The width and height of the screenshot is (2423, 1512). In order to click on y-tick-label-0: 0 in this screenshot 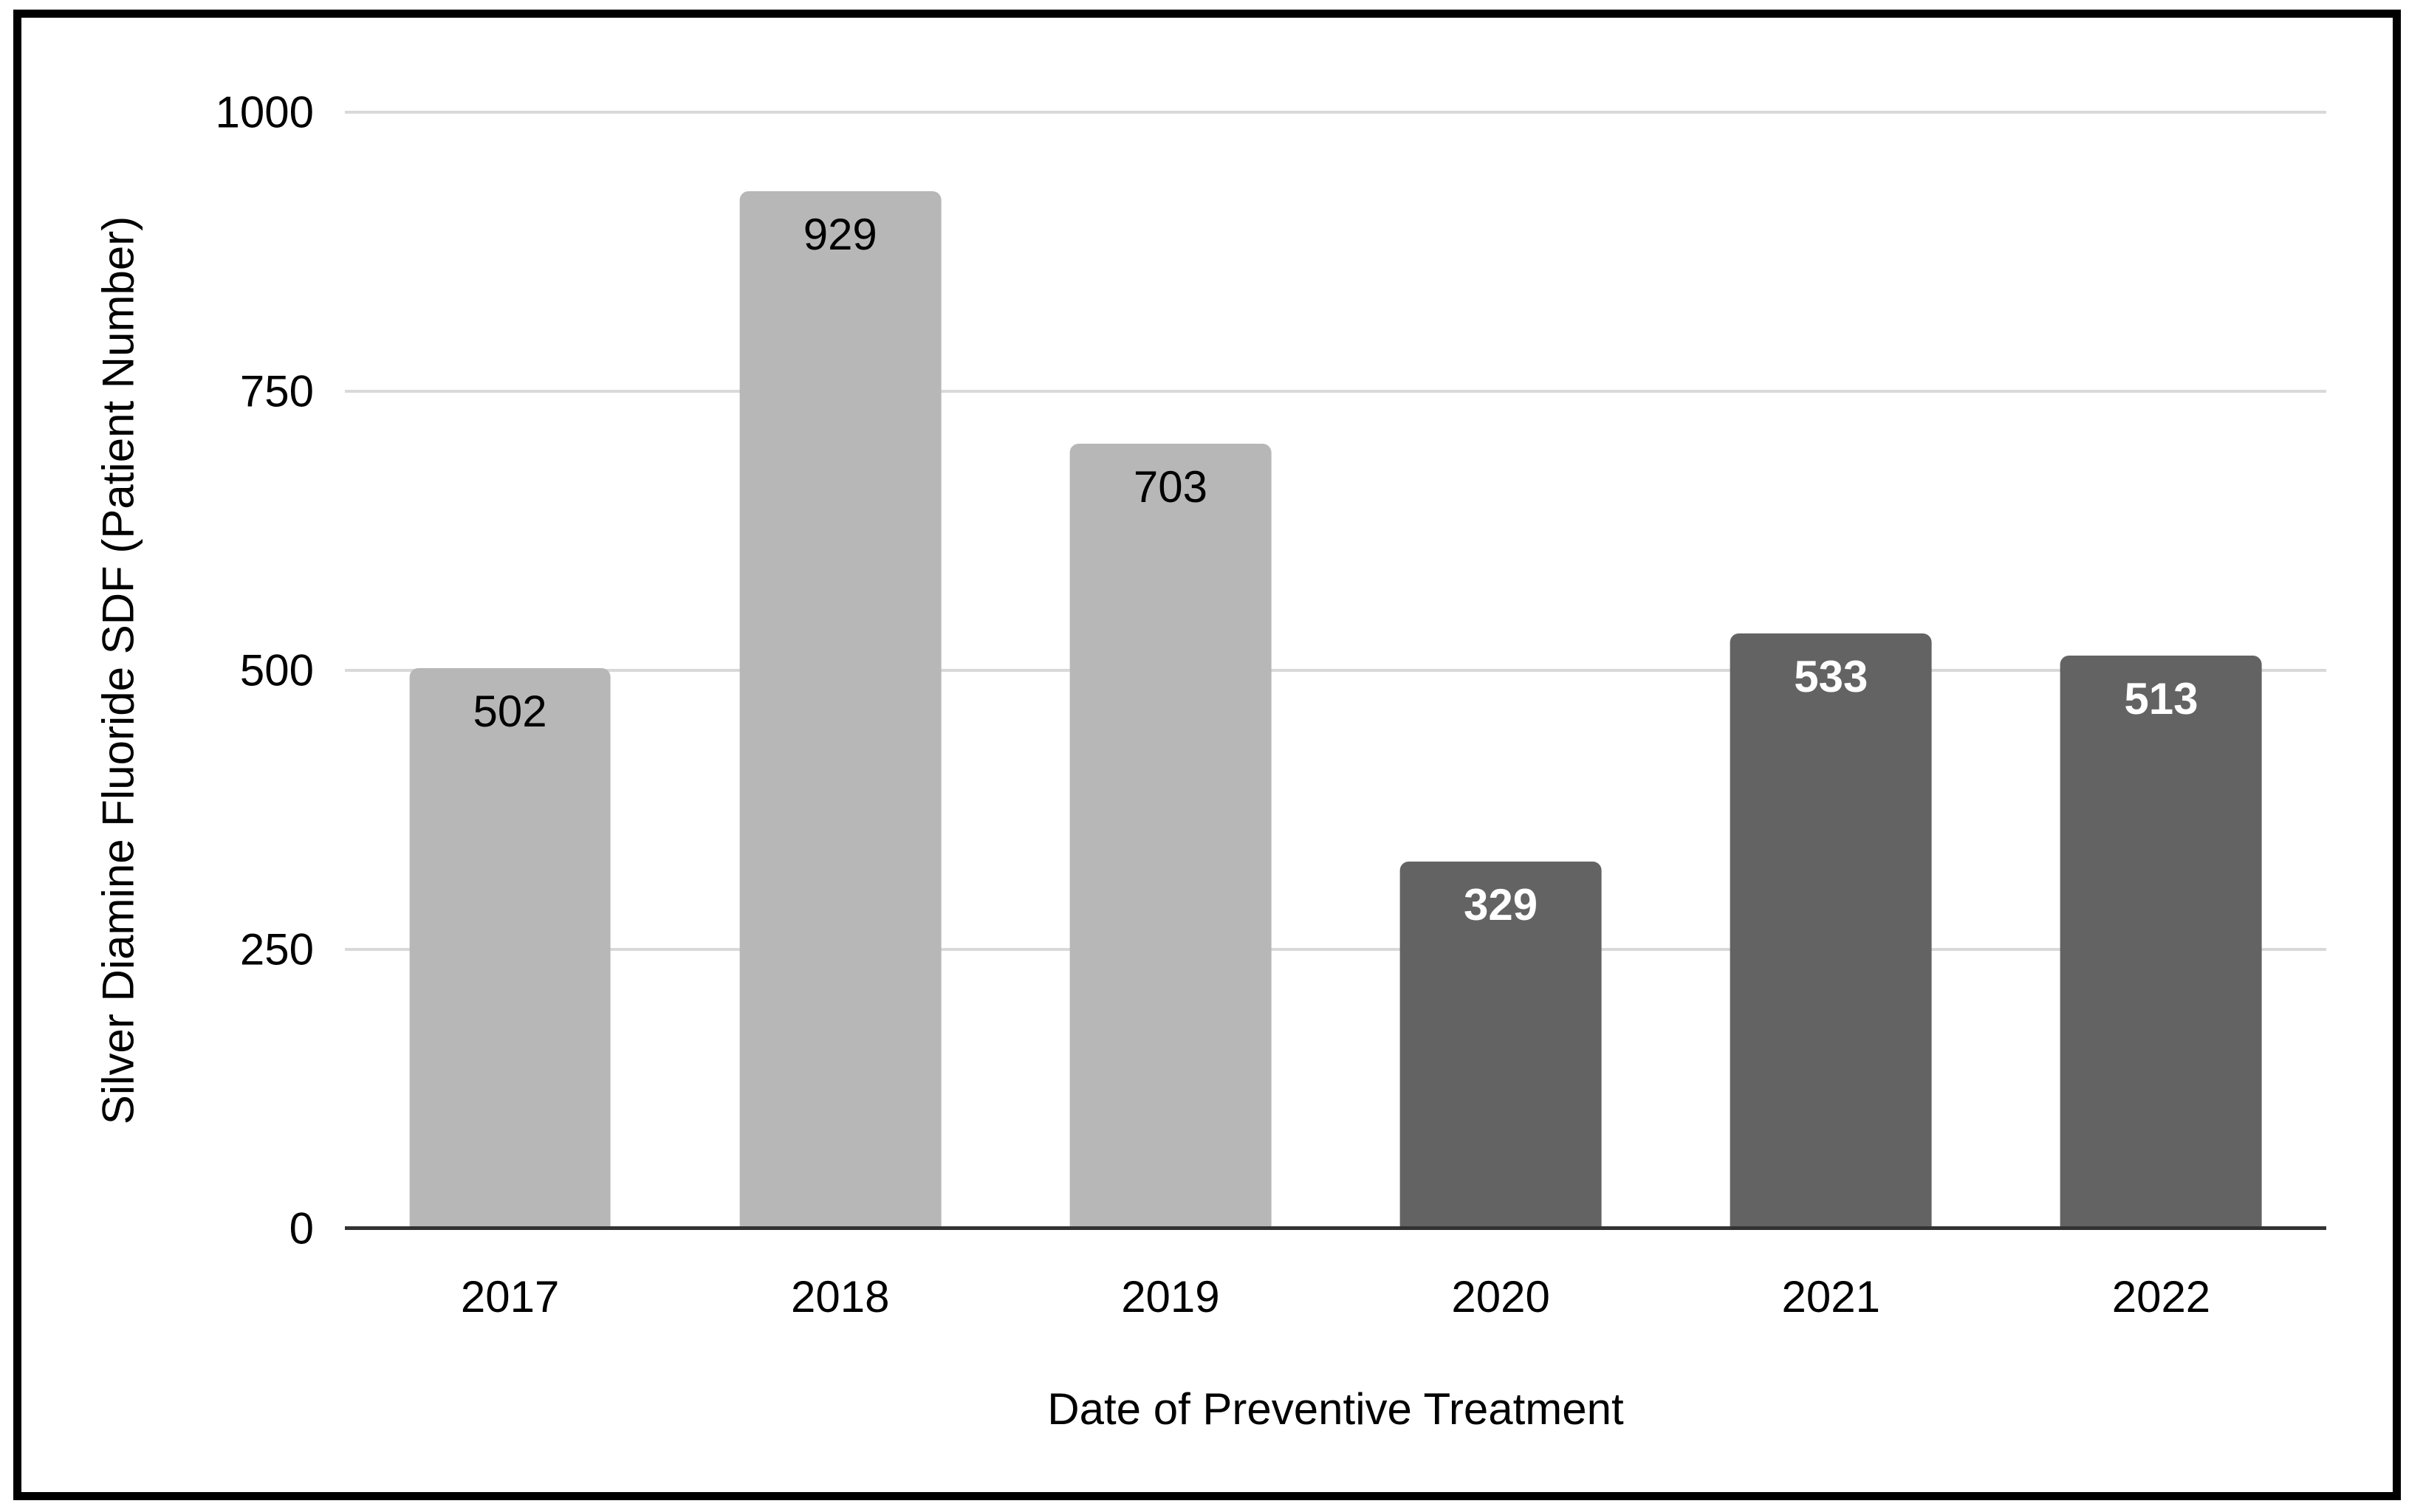, I will do `click(301, 1228)`.